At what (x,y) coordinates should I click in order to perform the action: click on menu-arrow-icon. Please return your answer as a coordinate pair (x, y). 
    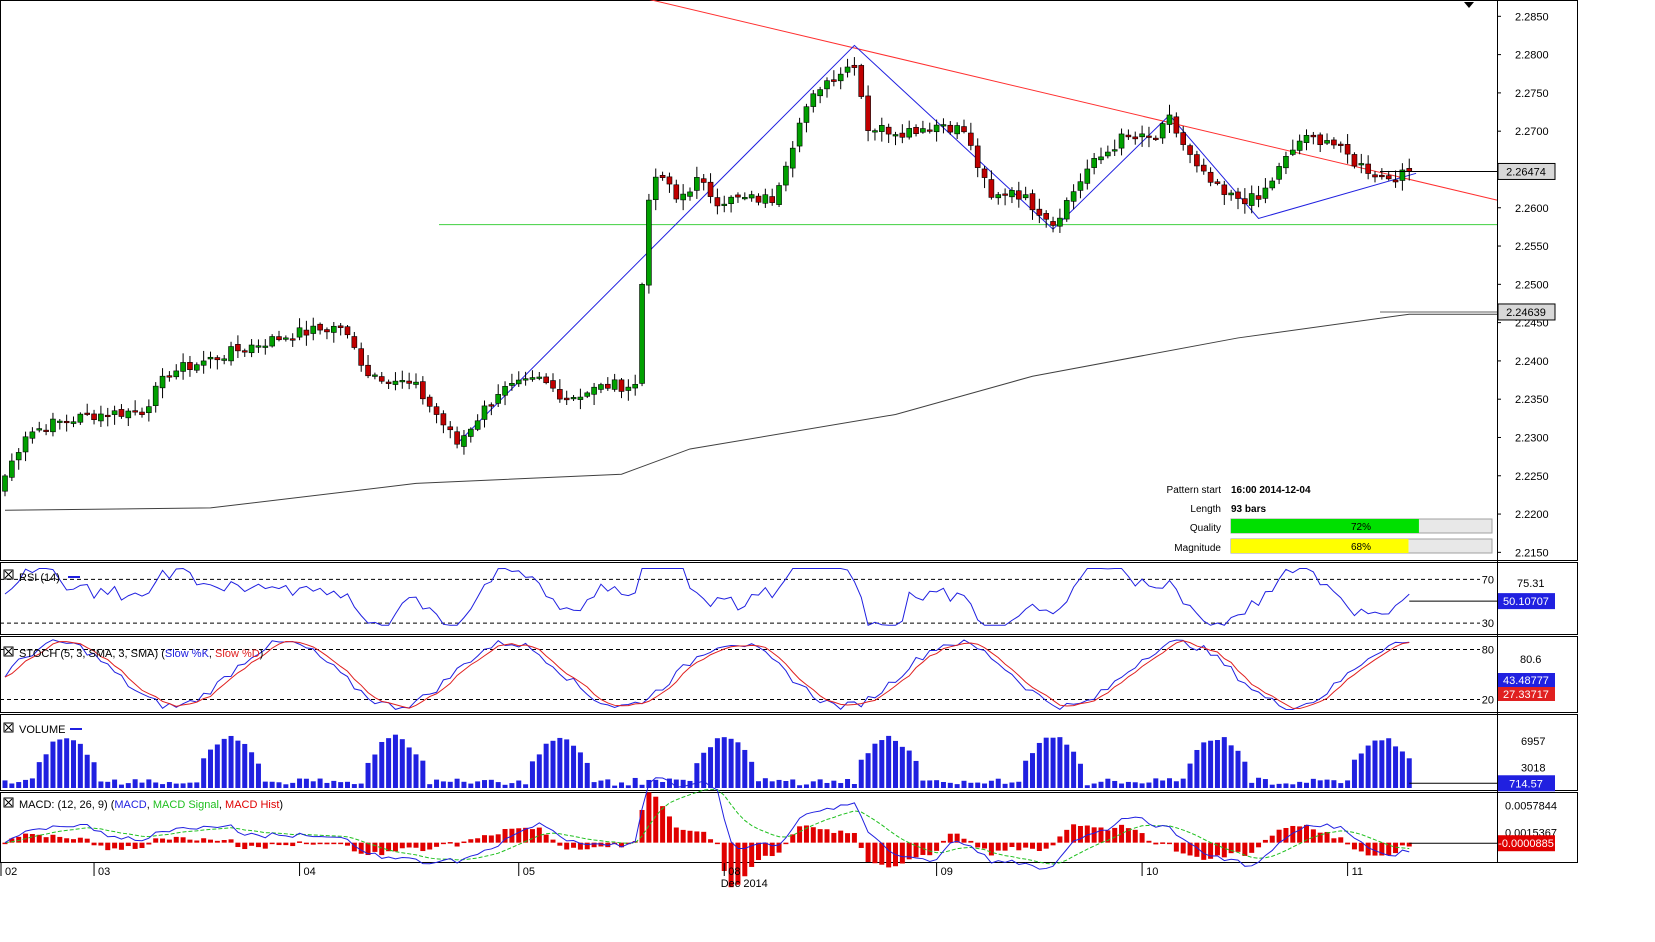
    Looking at the image, I should click on (1469, 5).